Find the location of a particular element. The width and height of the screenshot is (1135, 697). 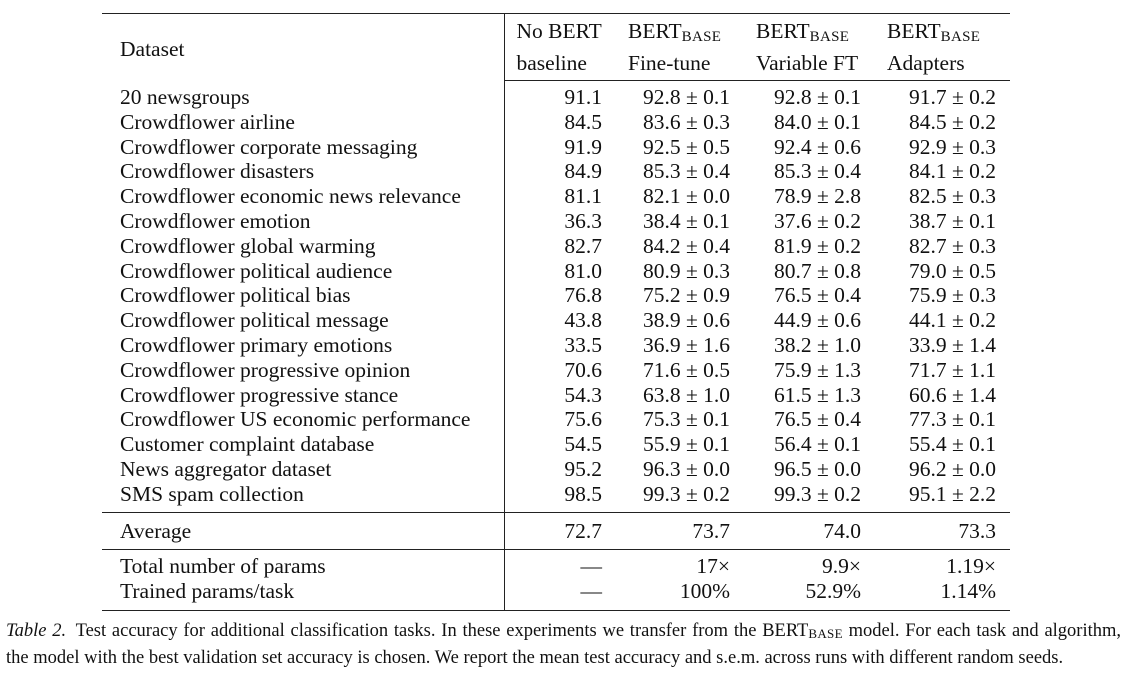

finetune-cell: 96.3 ± 0.0 is located at coordinates (686, 468).